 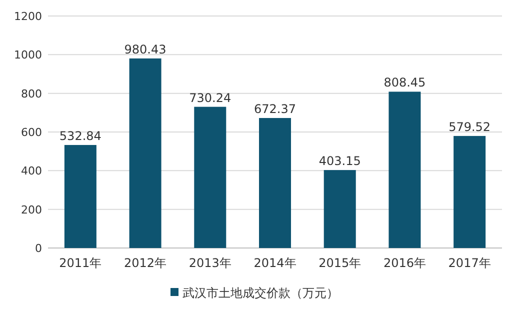 What do you see at coordinates (28, 55) in the screenshot?
I see `y-tick-label: 1000` at bounding box center [28, 55].